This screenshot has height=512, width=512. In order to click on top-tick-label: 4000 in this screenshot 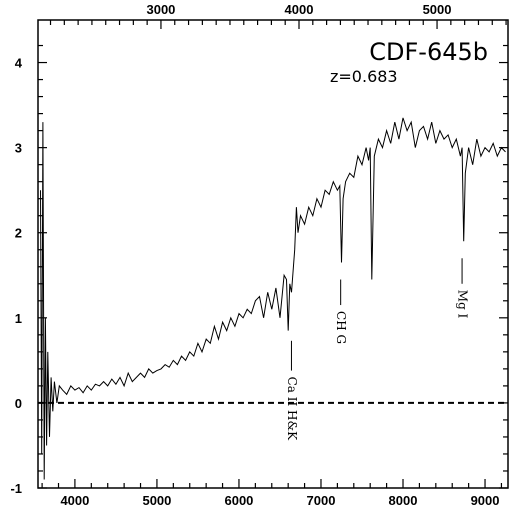, I will do `click(299, 9)`.